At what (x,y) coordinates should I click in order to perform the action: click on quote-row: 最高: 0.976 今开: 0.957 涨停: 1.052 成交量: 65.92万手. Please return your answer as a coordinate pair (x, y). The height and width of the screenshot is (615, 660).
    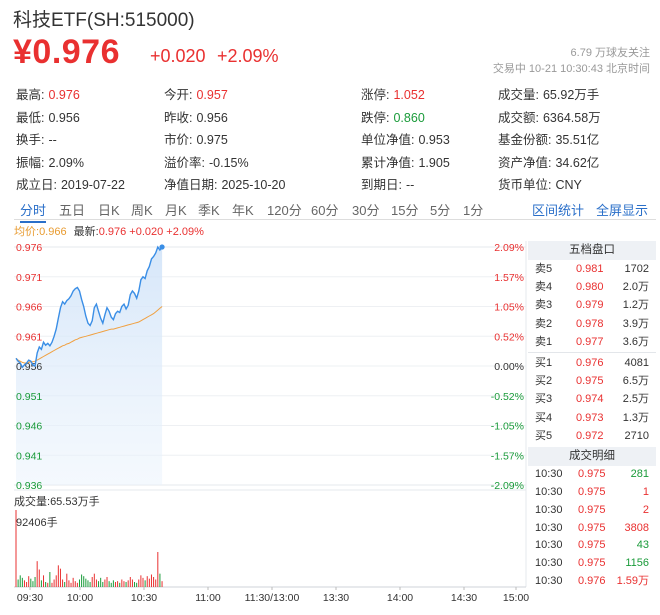
    Looking at the image, I should click on (336, 93).